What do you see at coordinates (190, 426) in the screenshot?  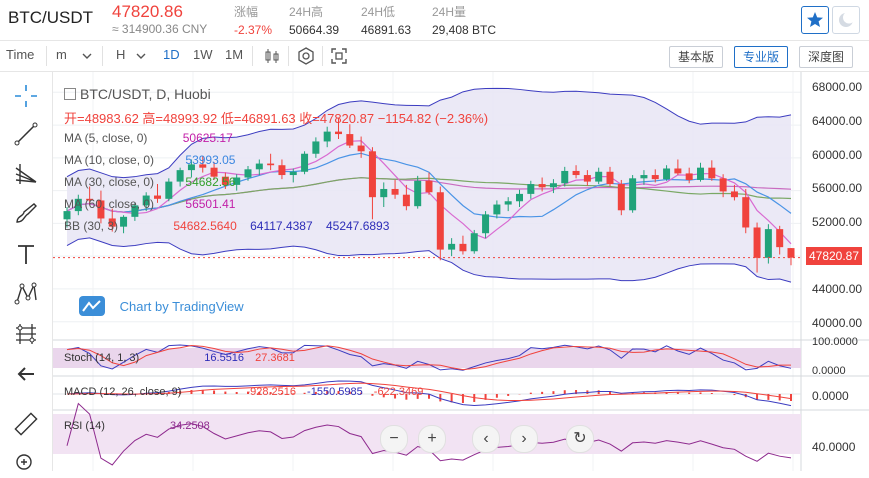 I see `panel-value: 34.2508` at bounding box center [190, 426].